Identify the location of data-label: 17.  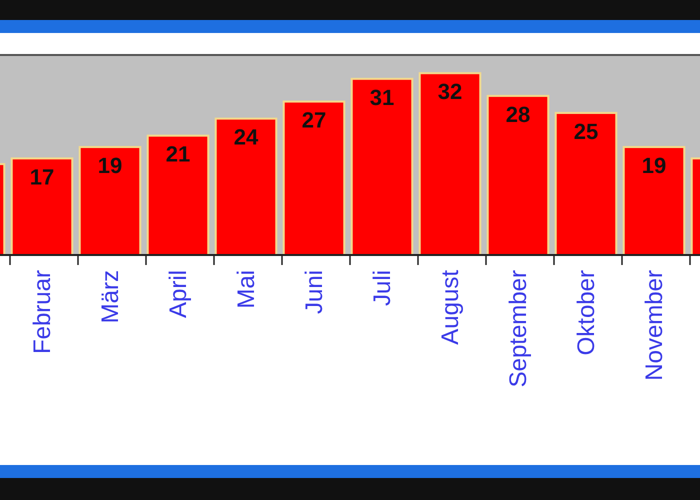
(42, 177).